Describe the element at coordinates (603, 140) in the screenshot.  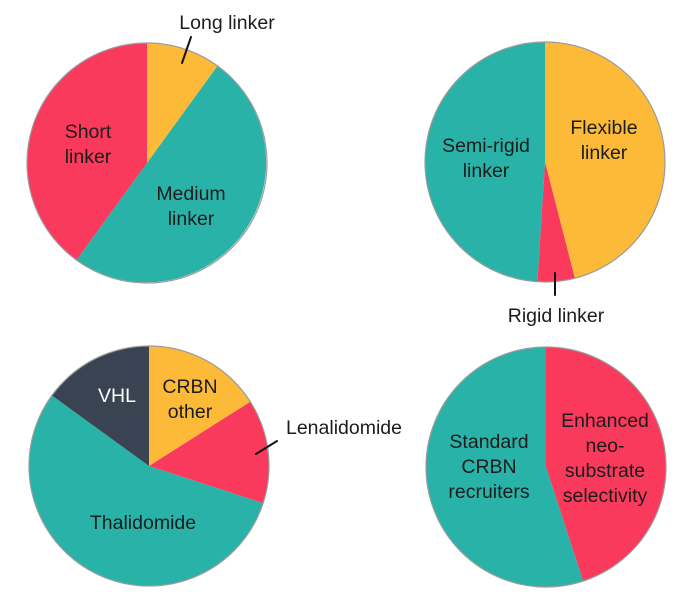
I see `slice-label-flexible-linker: Flexible linker` at that location.